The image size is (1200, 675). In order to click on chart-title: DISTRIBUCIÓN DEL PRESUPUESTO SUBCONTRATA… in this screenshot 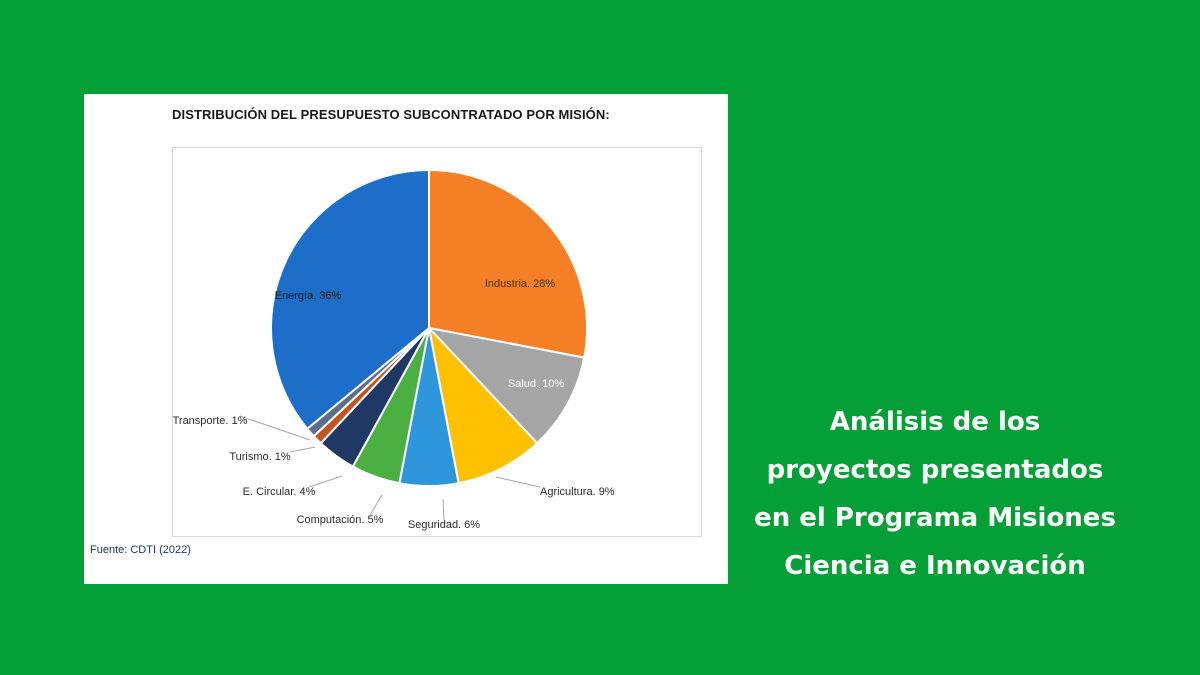, I will do `click(391, 114)`.